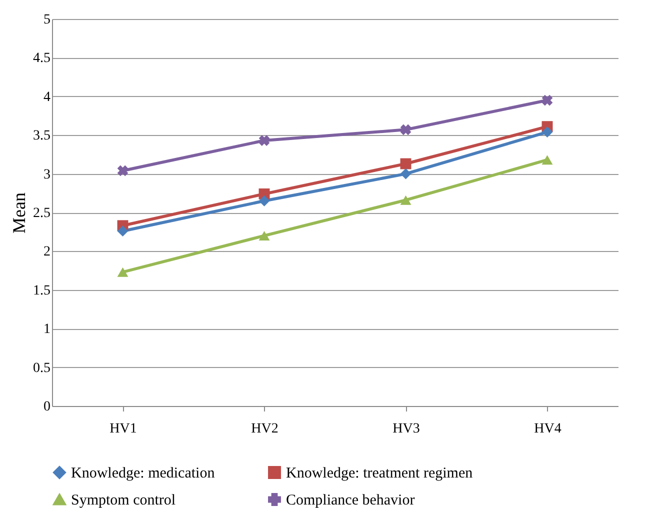  What do you see at coordinates (47, 407) in the screenshot?
I see `y-tick-label: 0` at bounding box center [47, 407].